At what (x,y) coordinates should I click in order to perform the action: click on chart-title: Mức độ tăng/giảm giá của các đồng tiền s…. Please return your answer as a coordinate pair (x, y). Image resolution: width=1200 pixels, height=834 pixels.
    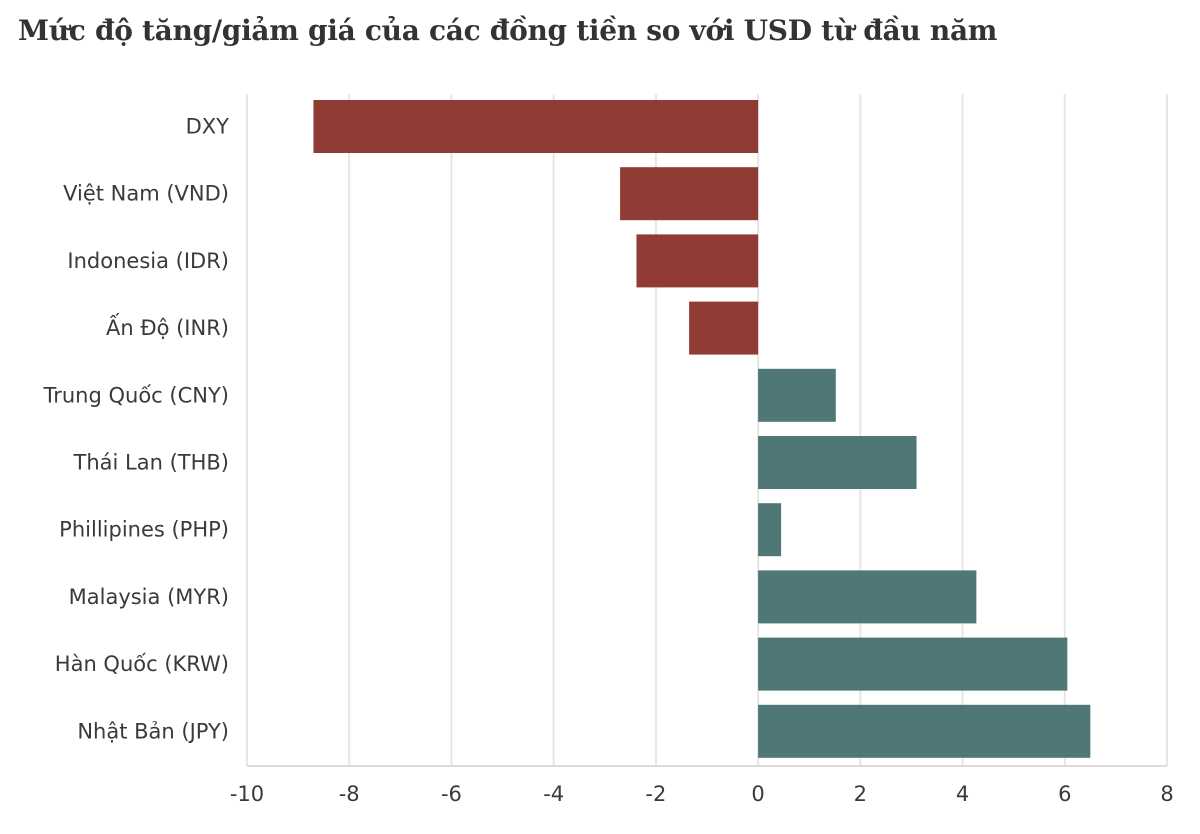
    Looking at the image, I should click on (508, 30).